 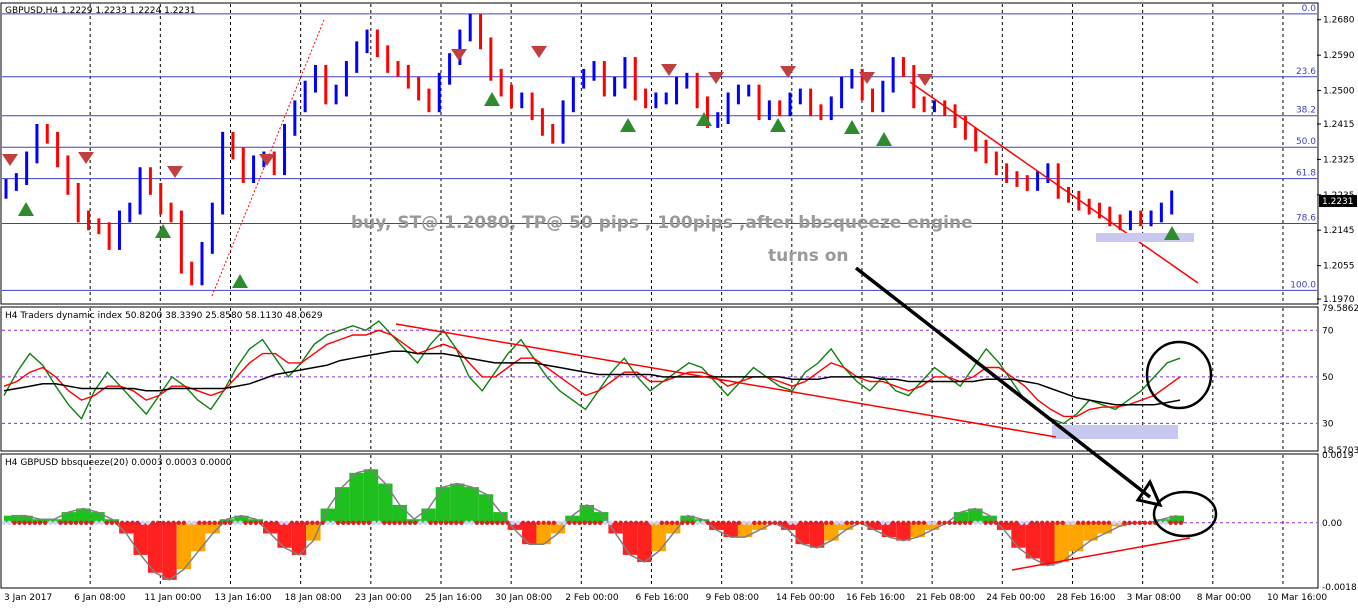 I want to click on tdi-axis-label: 30, so click(x=1328, y=424).